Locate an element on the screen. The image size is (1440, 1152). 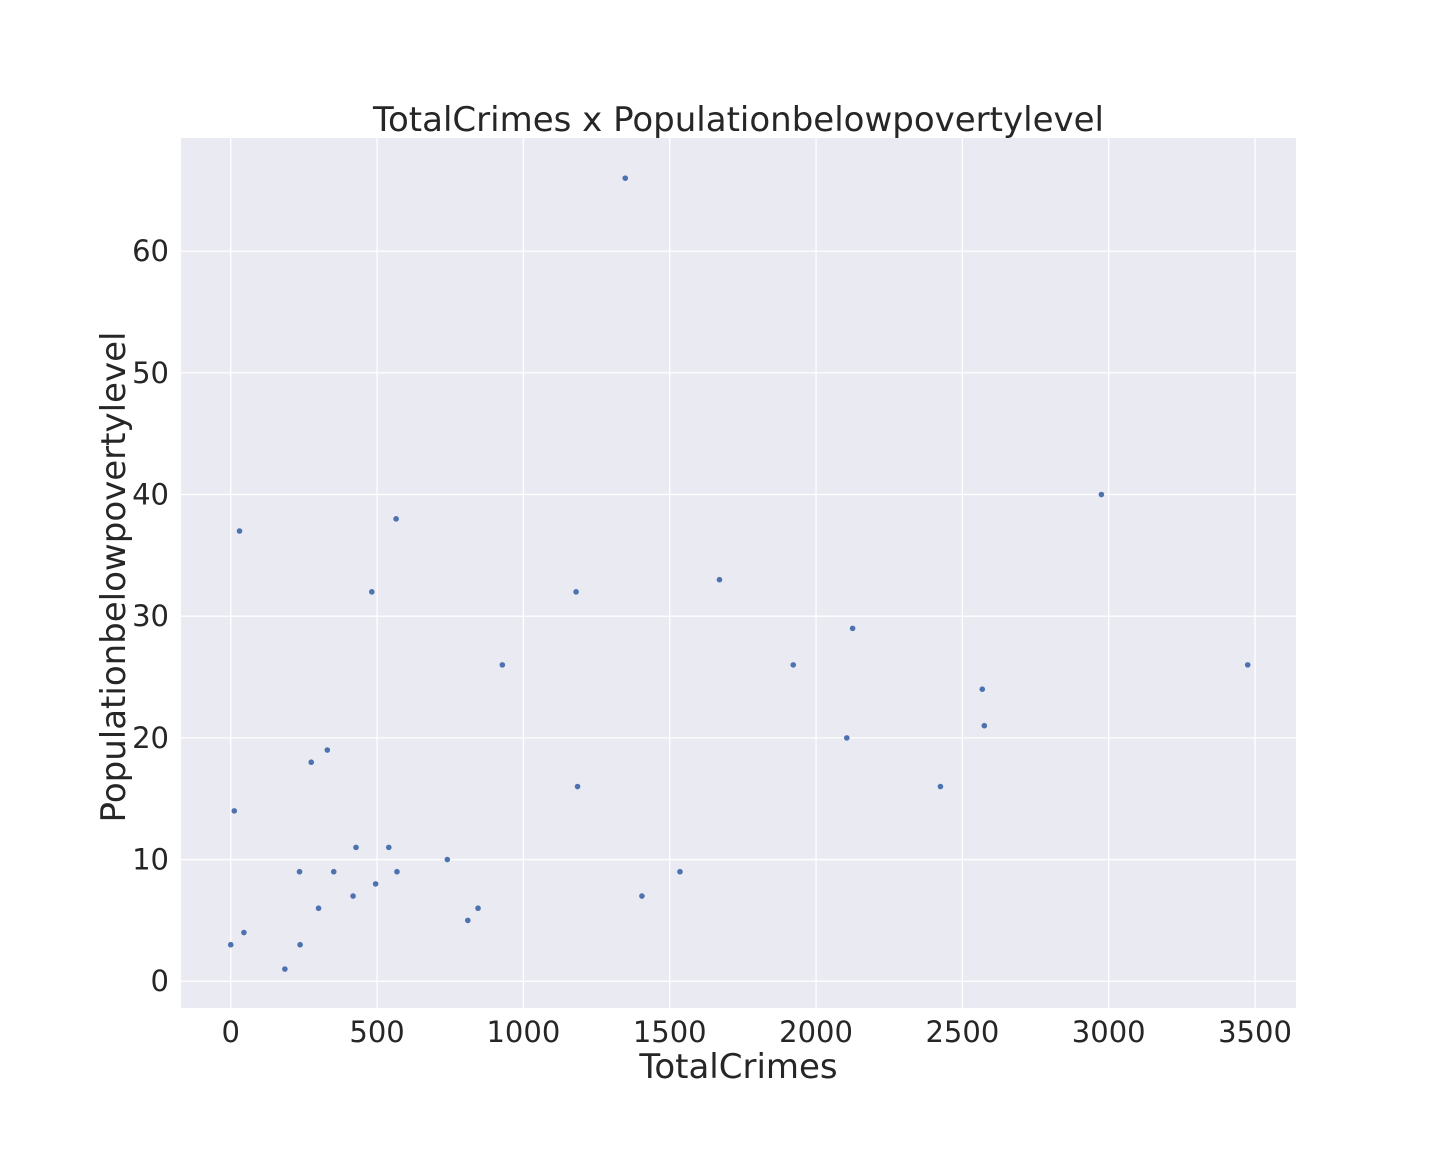
x-tick-label-2: 1000 is located at coordinates (523, 1032).